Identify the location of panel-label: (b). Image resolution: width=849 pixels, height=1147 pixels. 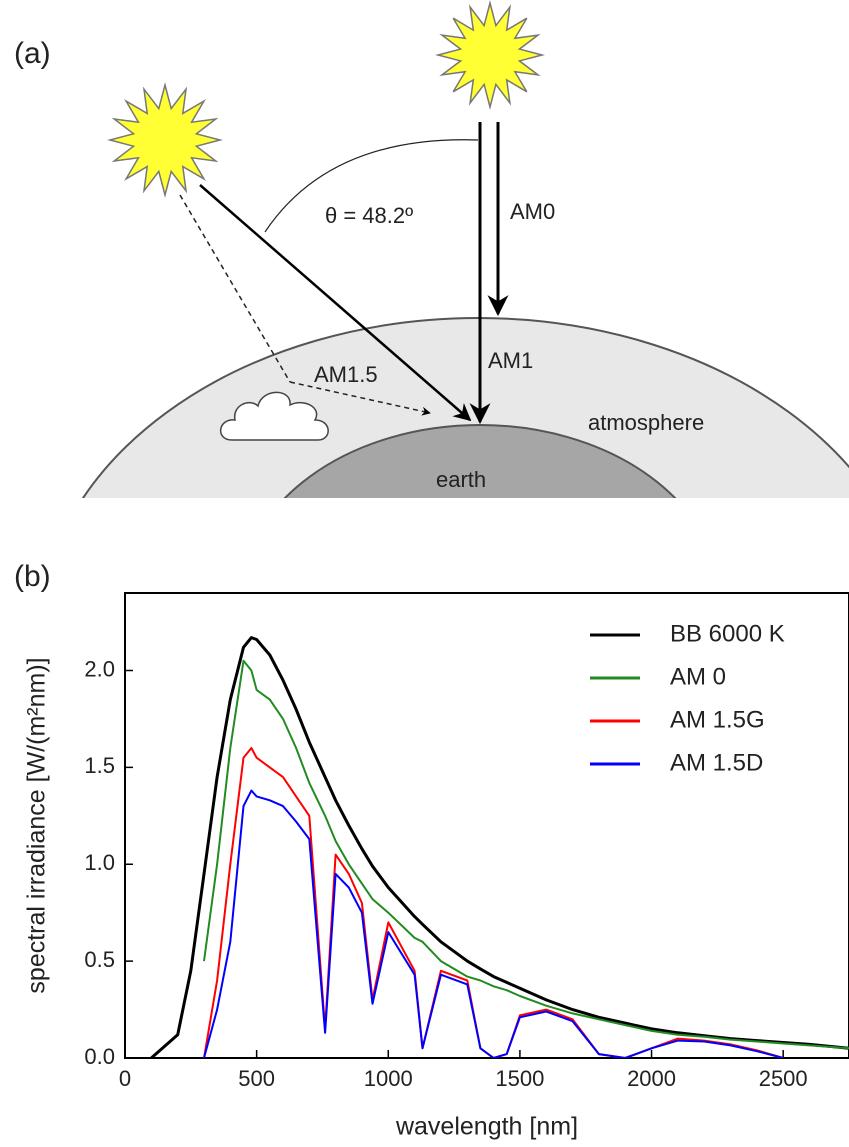
(32, 576).